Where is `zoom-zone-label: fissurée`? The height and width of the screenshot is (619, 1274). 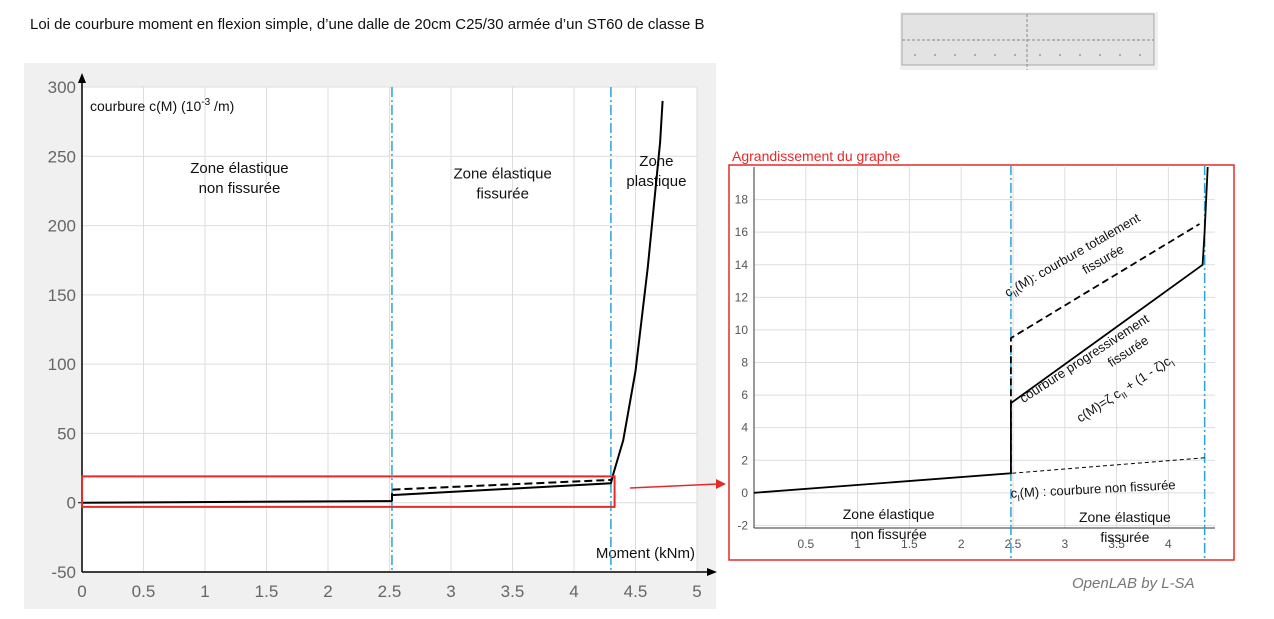
zoom-zone-label: fissurée is located at coordinates (1124, 537).